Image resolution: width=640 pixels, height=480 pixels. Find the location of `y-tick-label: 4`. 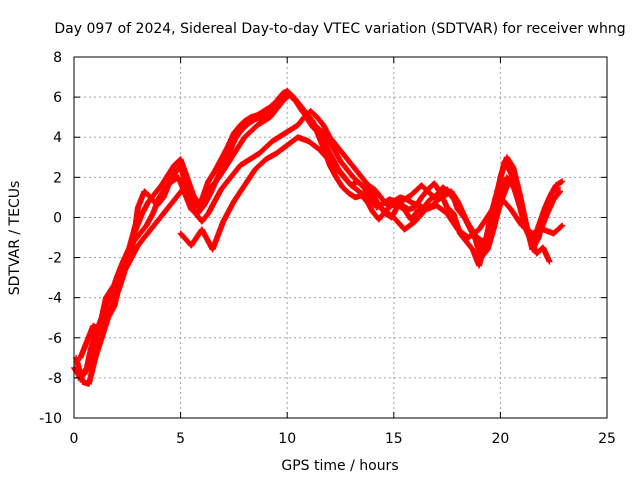

y-tick-label: 4 is located at coordinates (57, 138).